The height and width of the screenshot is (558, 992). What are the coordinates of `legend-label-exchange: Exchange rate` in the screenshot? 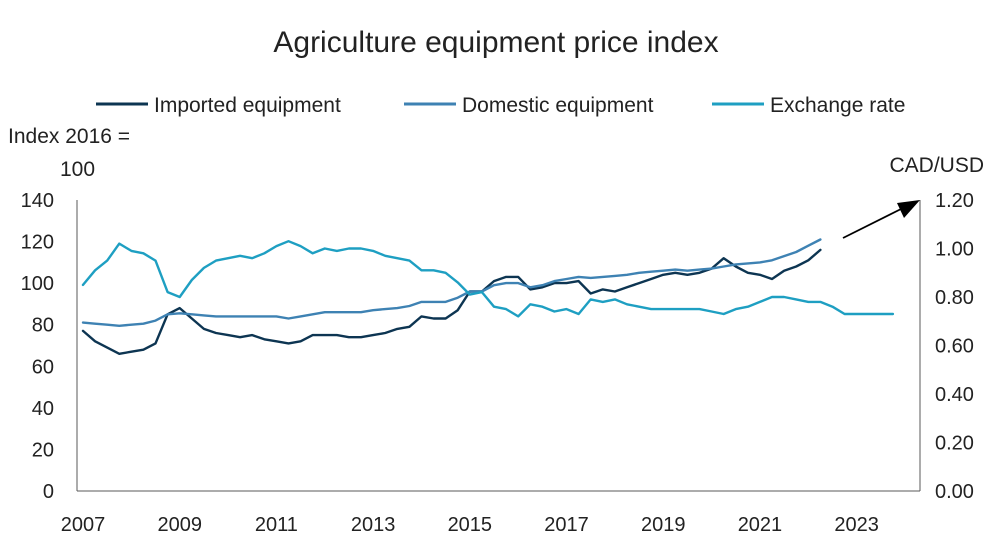 It's located at (837, 105).